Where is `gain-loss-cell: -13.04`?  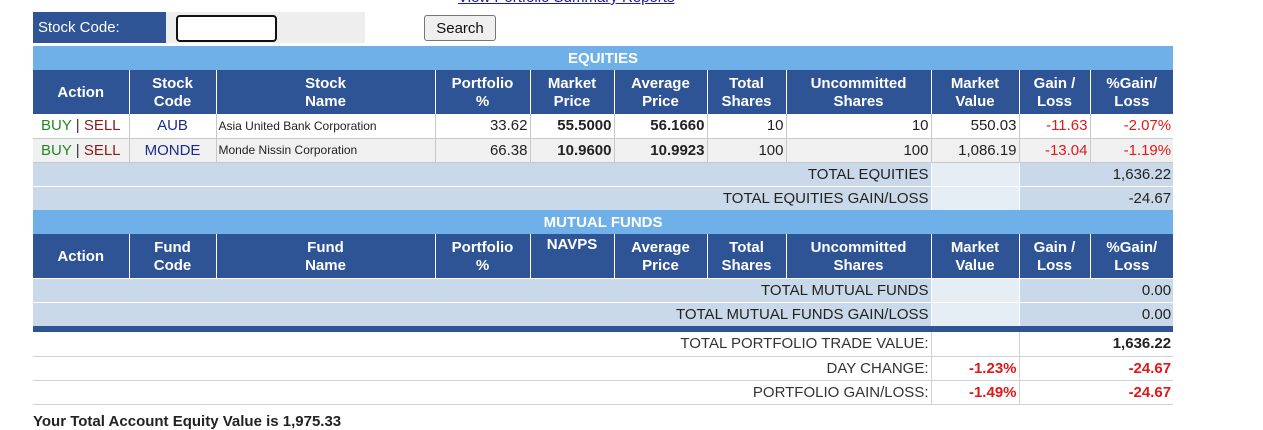
gain-loss-cell: -13.04 is located at coordinates (1055, 150).